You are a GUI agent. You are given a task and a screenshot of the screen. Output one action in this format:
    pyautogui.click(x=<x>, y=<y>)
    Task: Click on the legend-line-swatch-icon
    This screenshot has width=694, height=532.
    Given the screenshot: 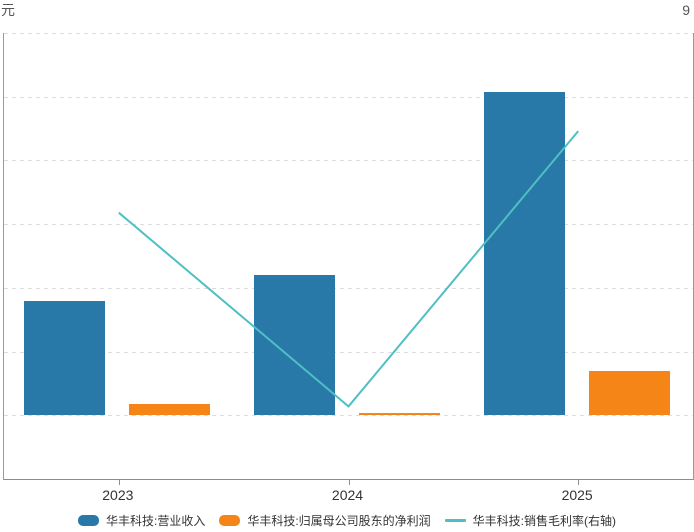 What is the action you would take?
    pyautogui.click(x=455, y=520)
    